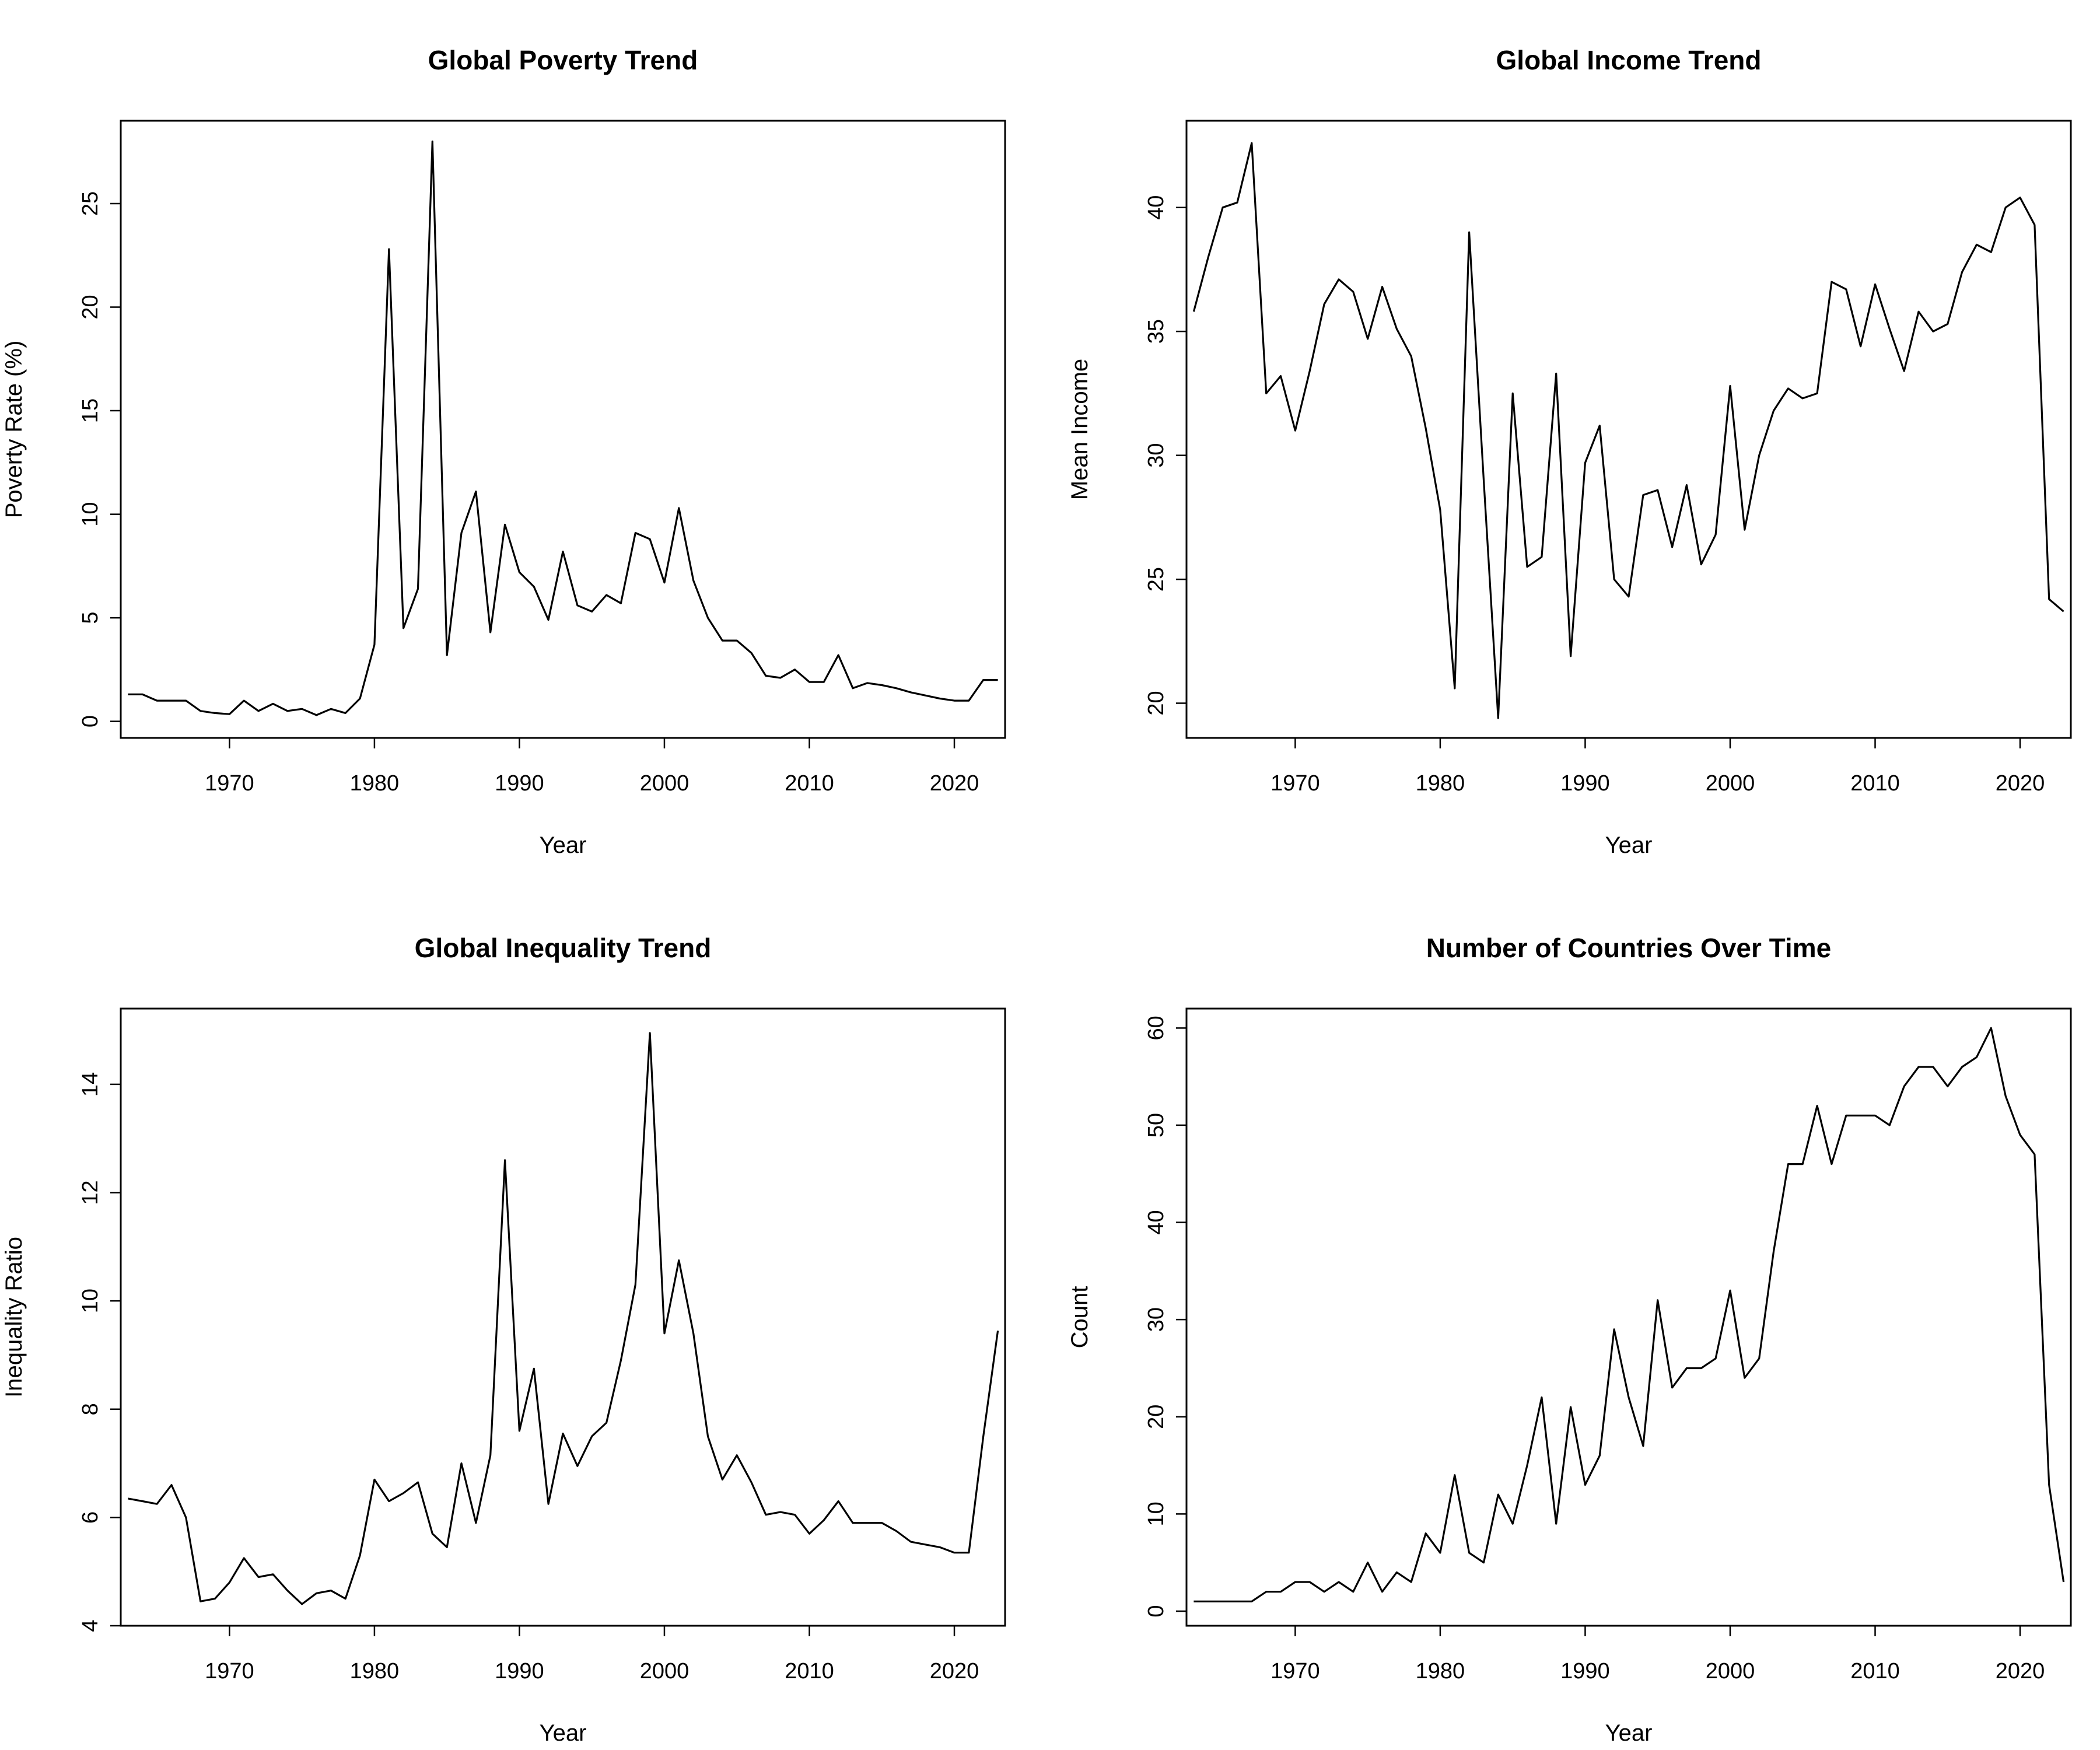 The image size is (2100, 1750). Describe the element at coordinates (563, 60) in the screenshot. I see `chart-title: Global Poverty Trend` at that location.